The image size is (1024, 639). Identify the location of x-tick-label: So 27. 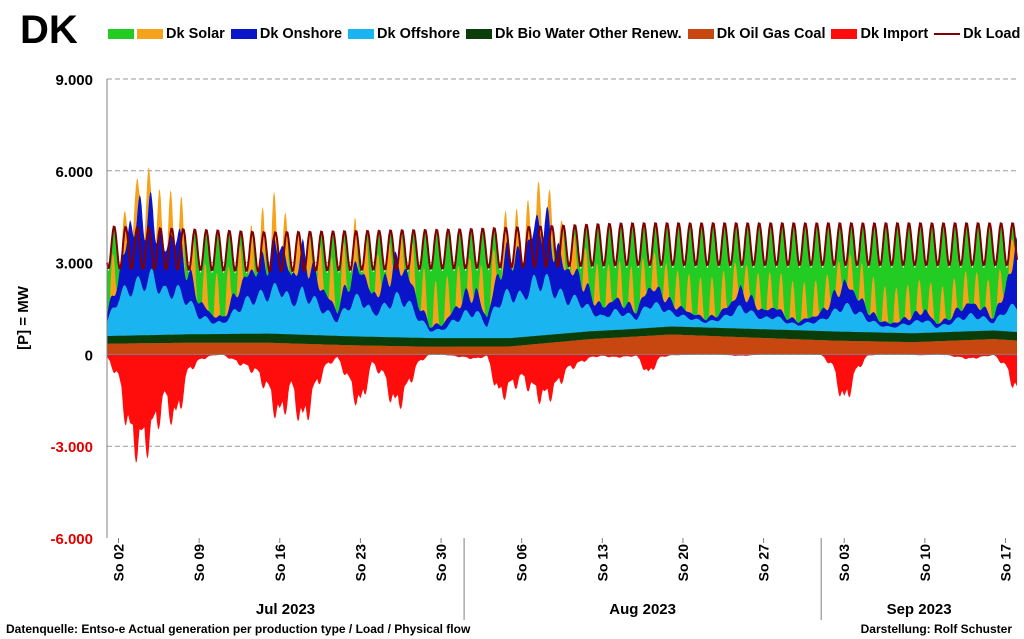
(764, 563).